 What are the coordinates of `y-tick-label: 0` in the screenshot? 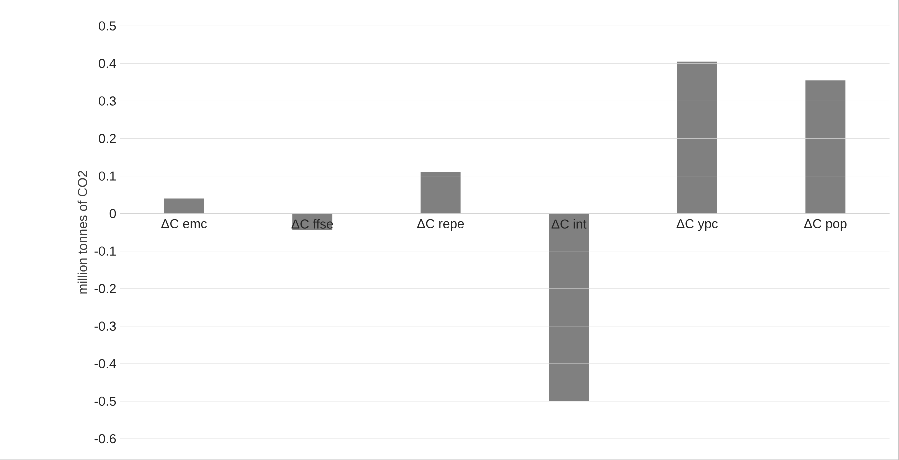 It's located at (113, 213).